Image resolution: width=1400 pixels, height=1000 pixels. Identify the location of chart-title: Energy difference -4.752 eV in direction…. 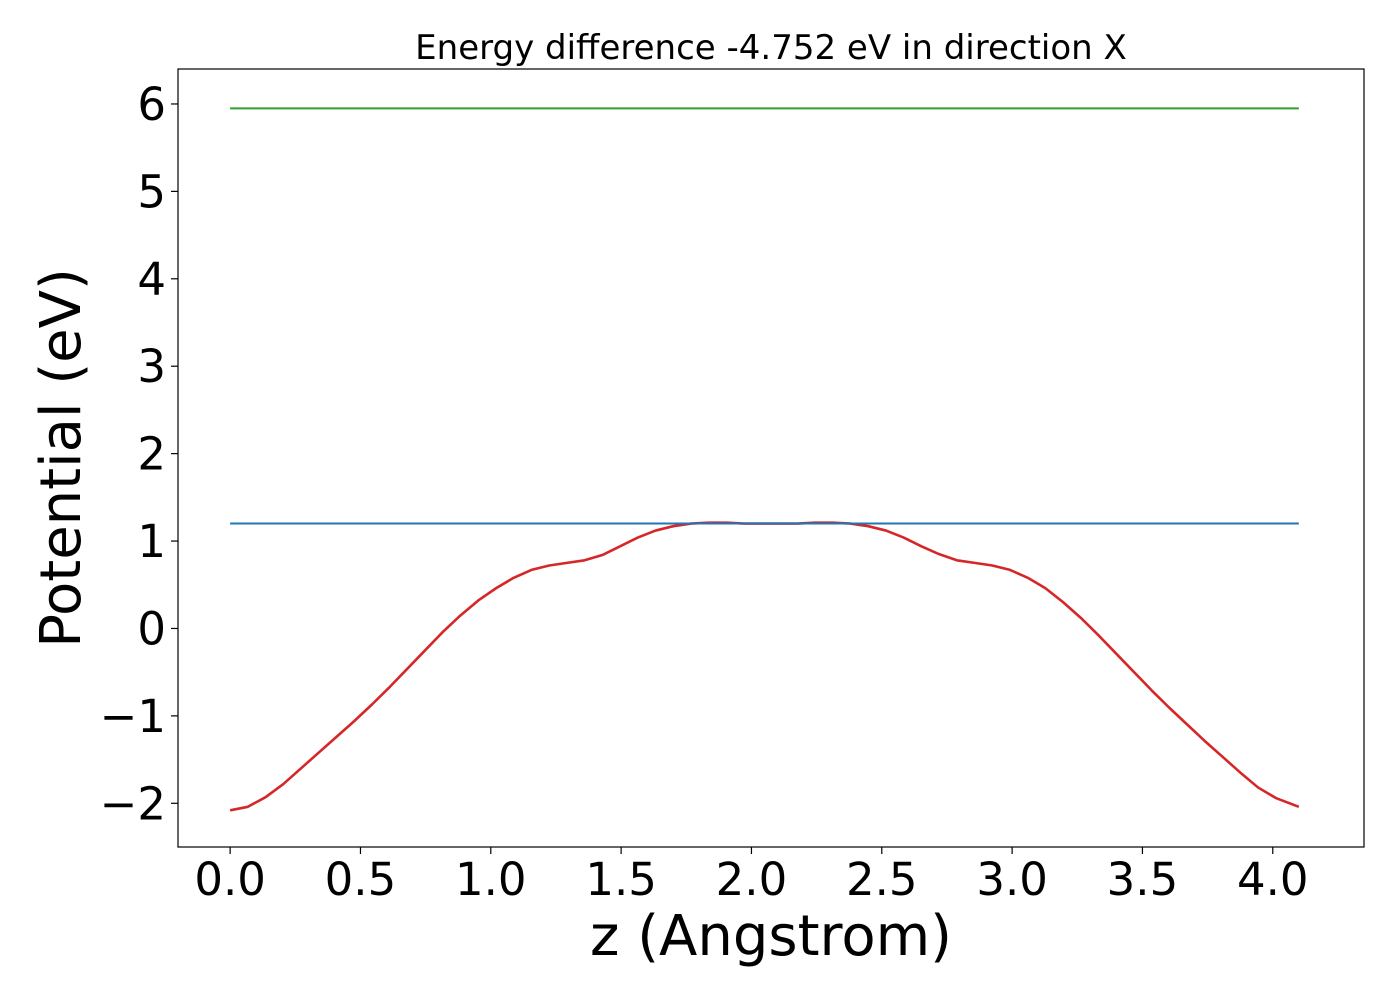
(771, 48).